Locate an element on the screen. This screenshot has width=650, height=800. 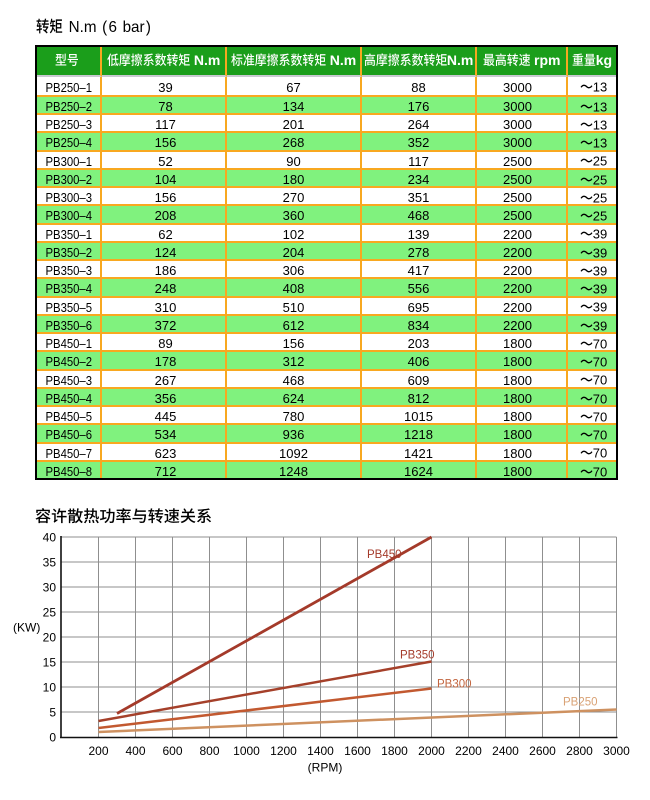
svg-text: 600 is located at coordinates (172, 751).